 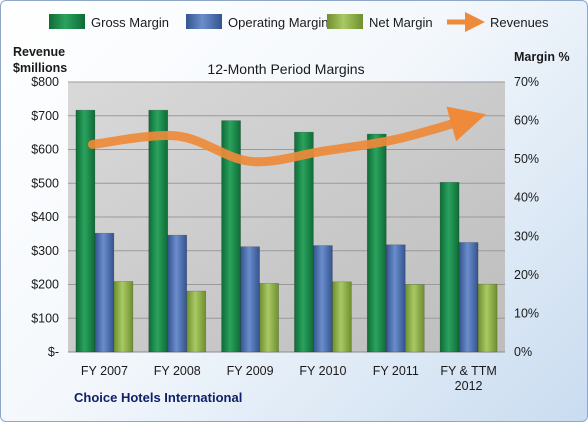 What do you see at coordinates (104, 371) in the screenshot?
I see `x-tick-label: FY 2007` at bounding box center [104, 371].